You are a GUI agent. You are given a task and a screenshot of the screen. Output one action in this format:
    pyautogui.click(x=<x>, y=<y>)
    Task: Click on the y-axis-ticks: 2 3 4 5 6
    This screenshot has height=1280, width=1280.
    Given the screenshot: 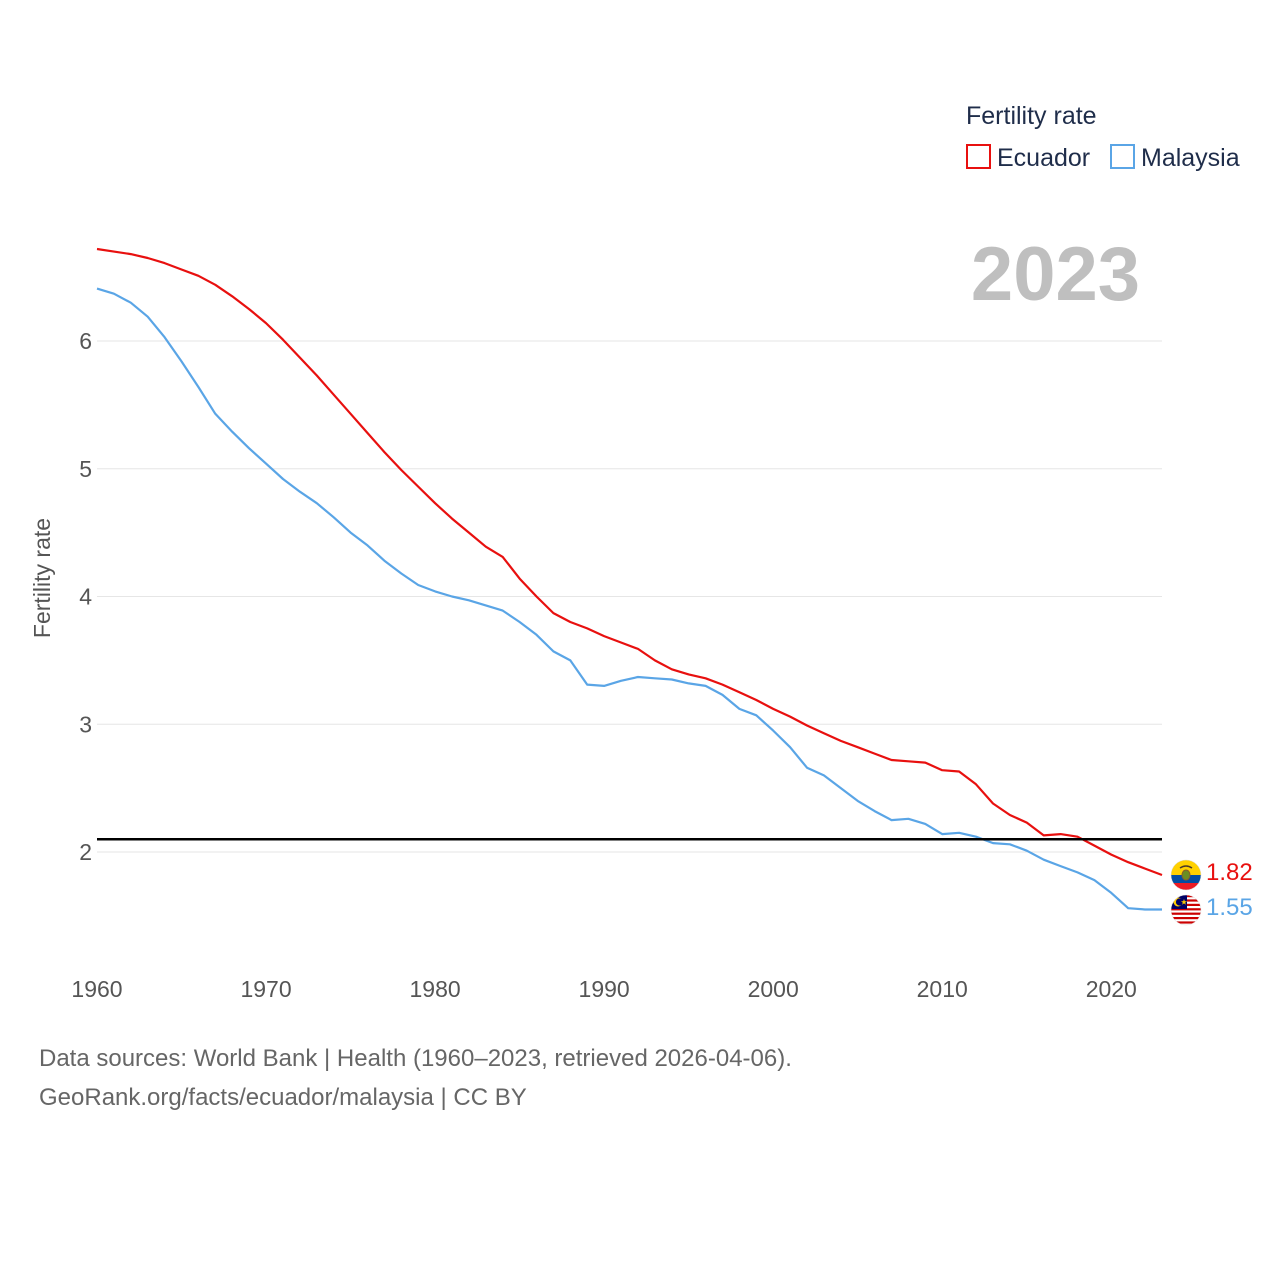 What is the action you would take?
    pyautogui.click(x=85, y=596)
    